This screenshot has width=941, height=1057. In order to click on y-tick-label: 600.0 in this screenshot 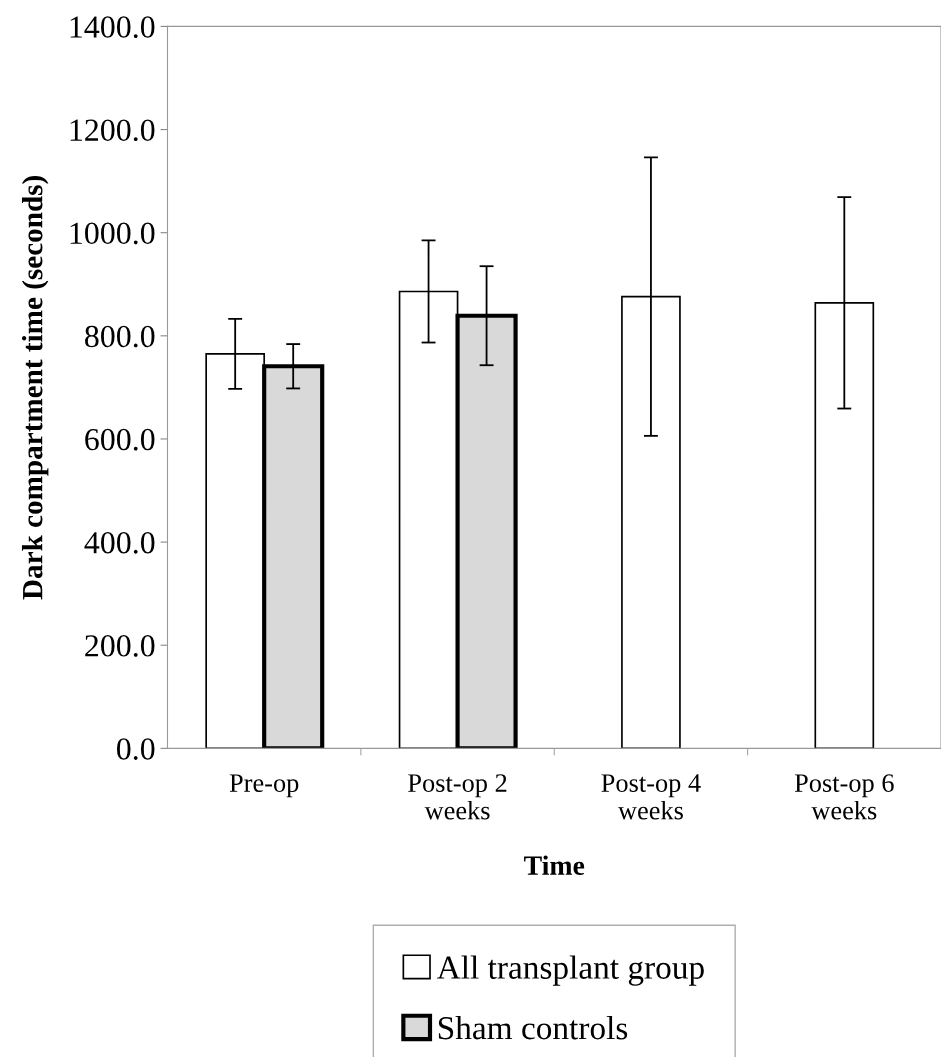, I will do `click(120, 439)`.